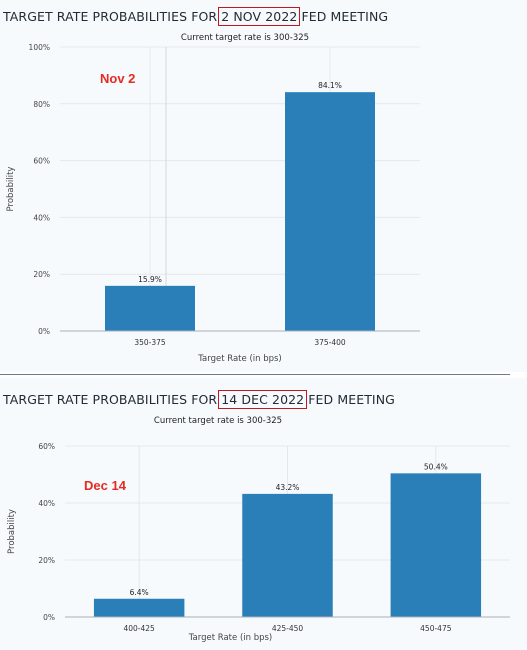 Image resolution: width=527 pixels, height=650 pixels. I want to click on x-tick-label: 400-425, so click(139, 628).